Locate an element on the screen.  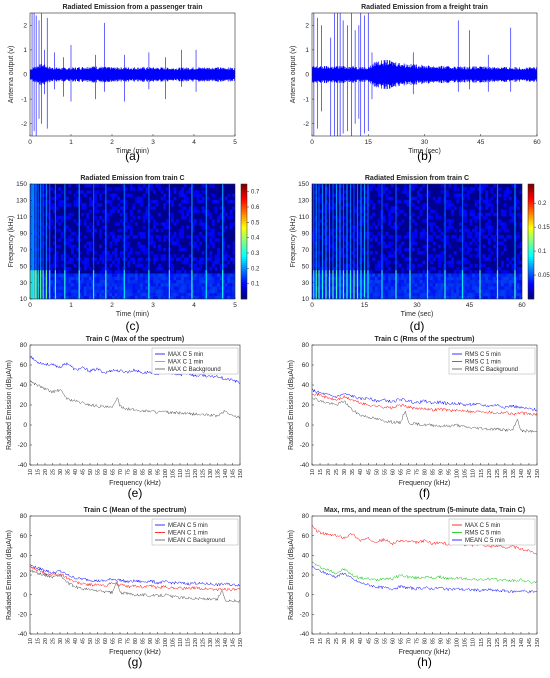
y-tick-label: 40 is located at coordinates (24, 385).